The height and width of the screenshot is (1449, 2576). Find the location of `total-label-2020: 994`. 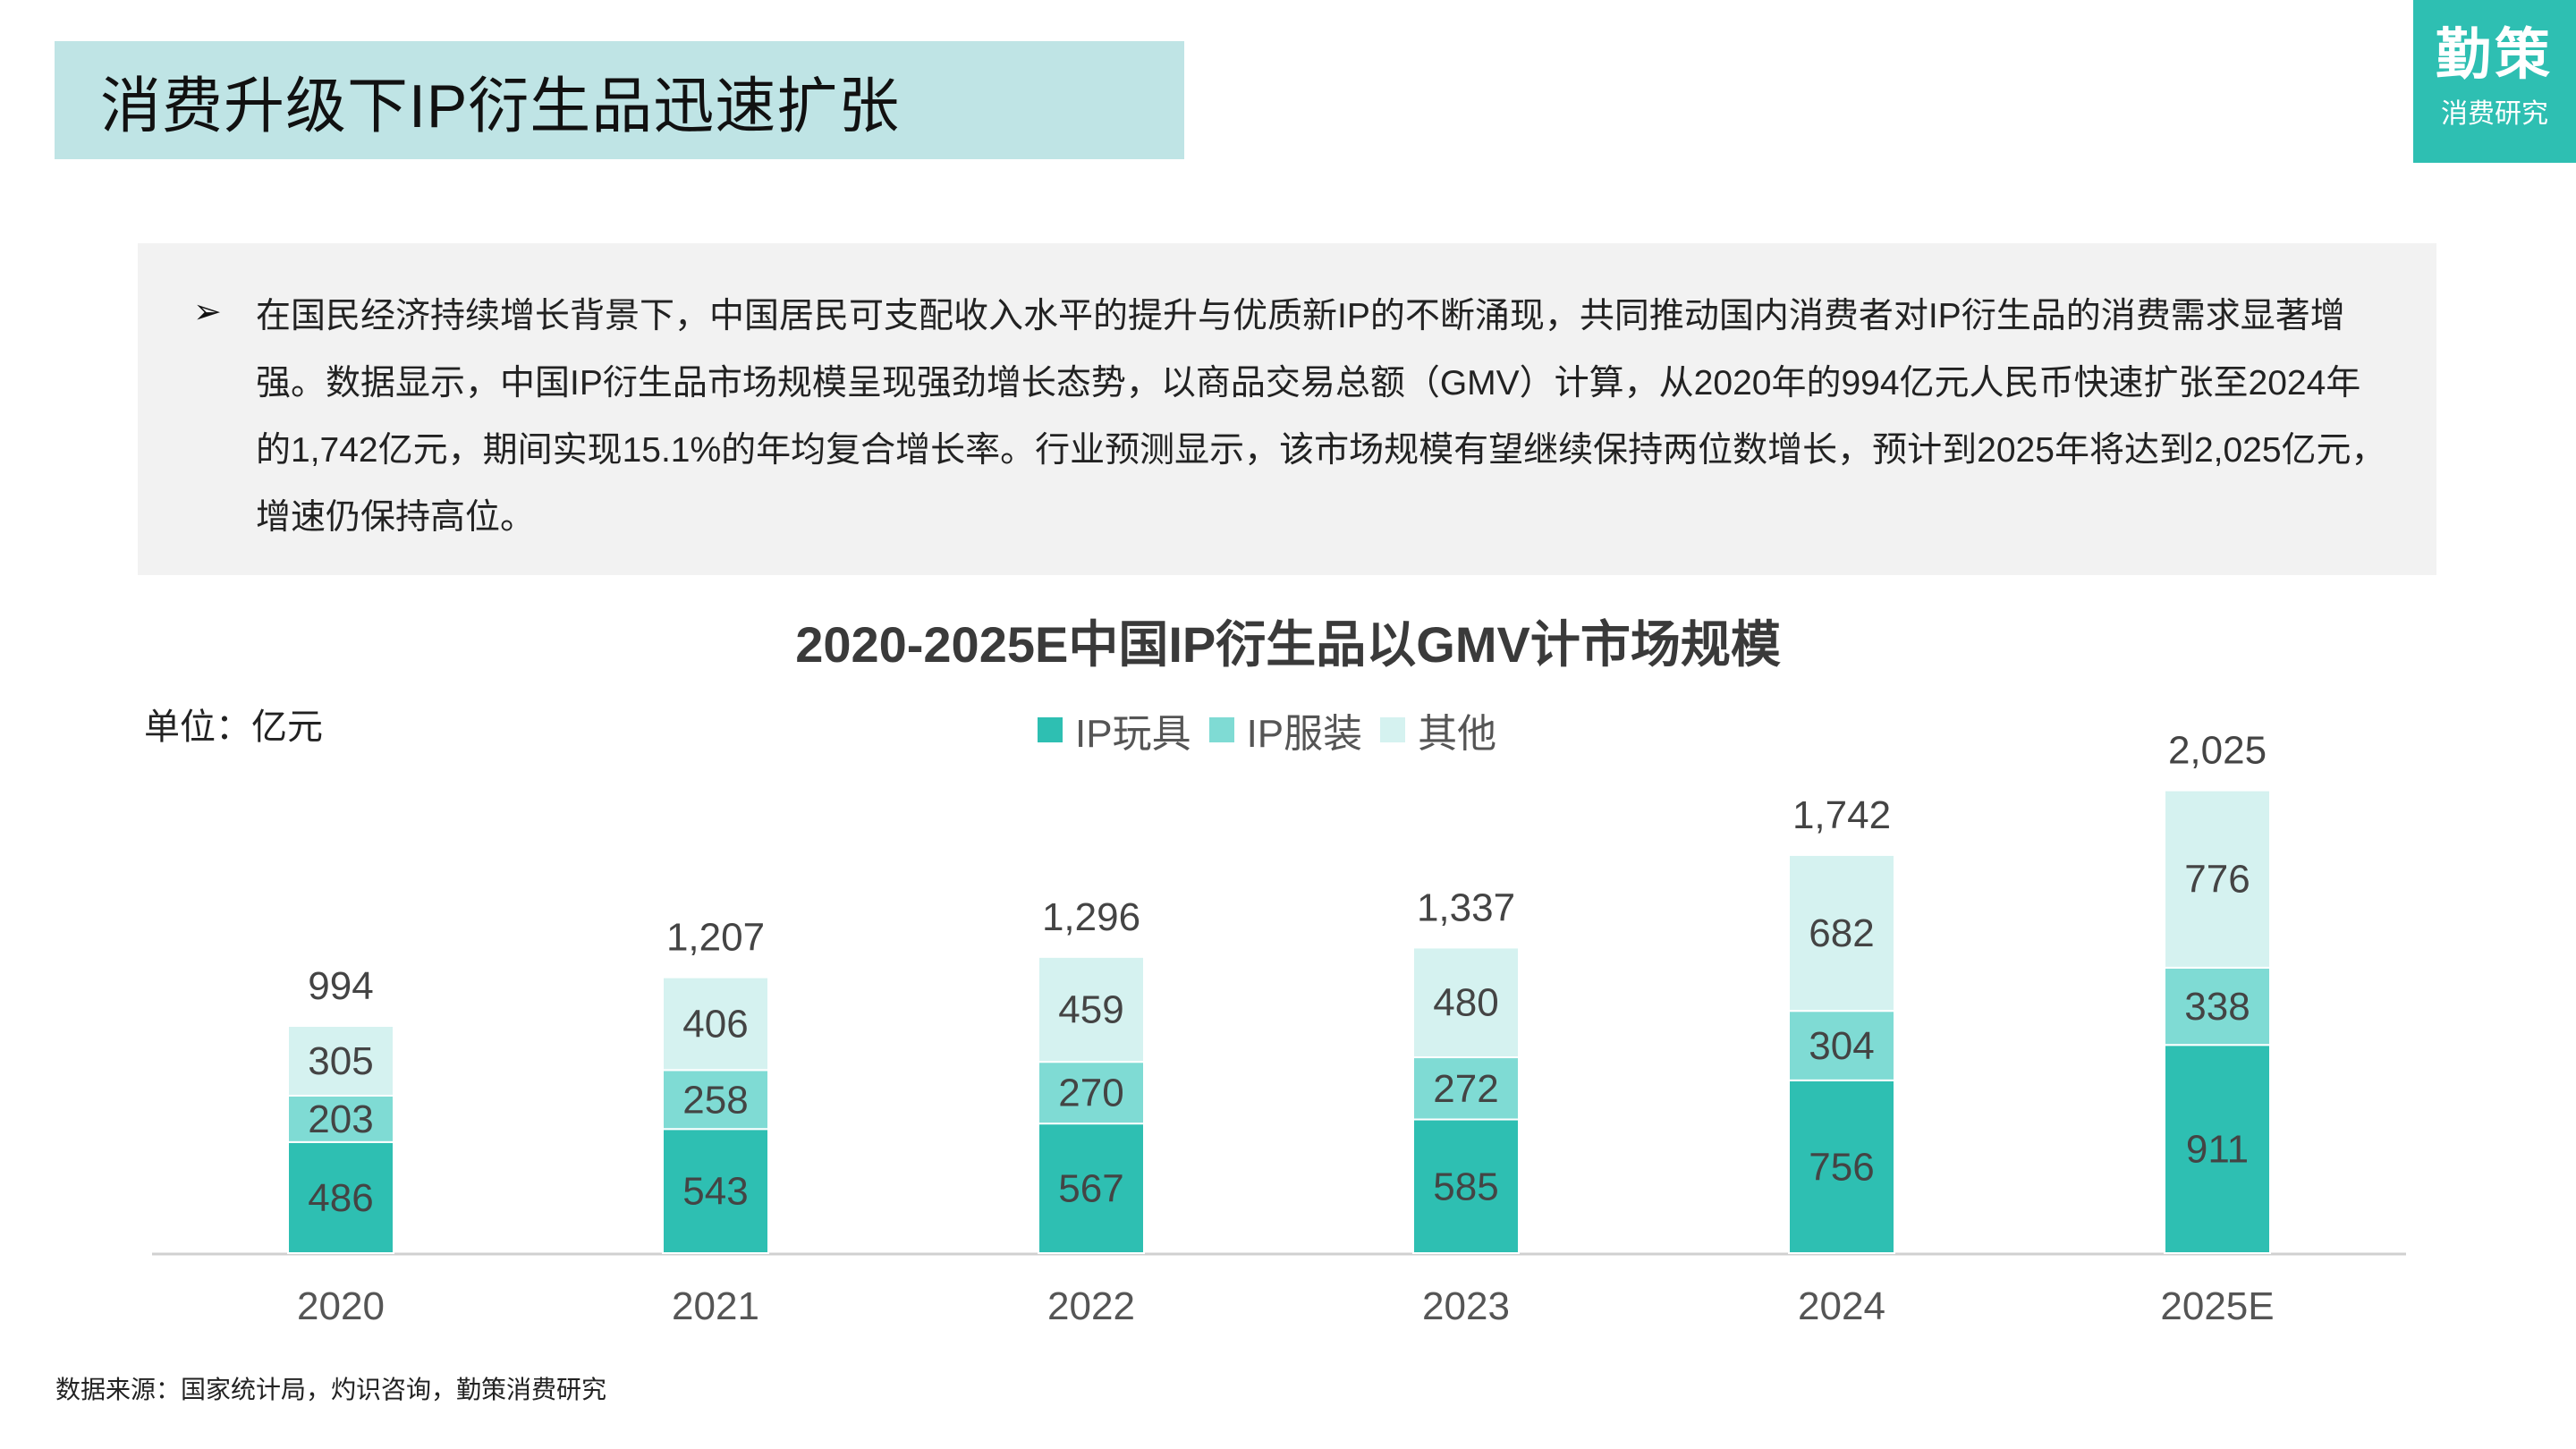

total-label-2020: 994 is located at coordinates (340, 986).